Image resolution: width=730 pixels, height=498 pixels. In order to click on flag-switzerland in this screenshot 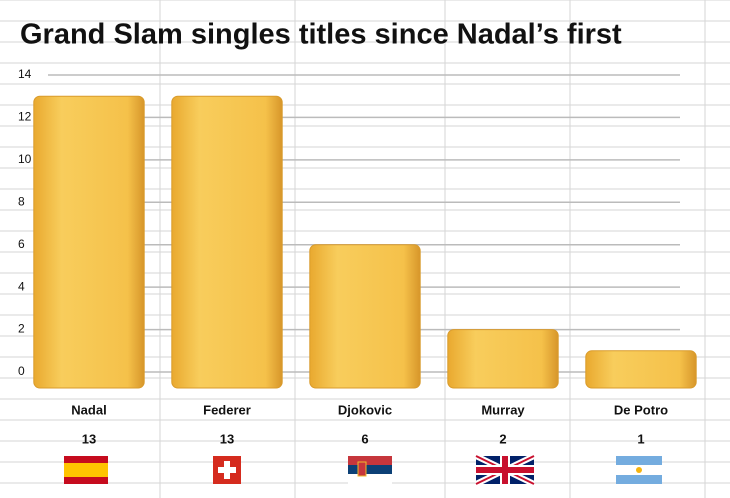, I will do `click(227, 470)`.